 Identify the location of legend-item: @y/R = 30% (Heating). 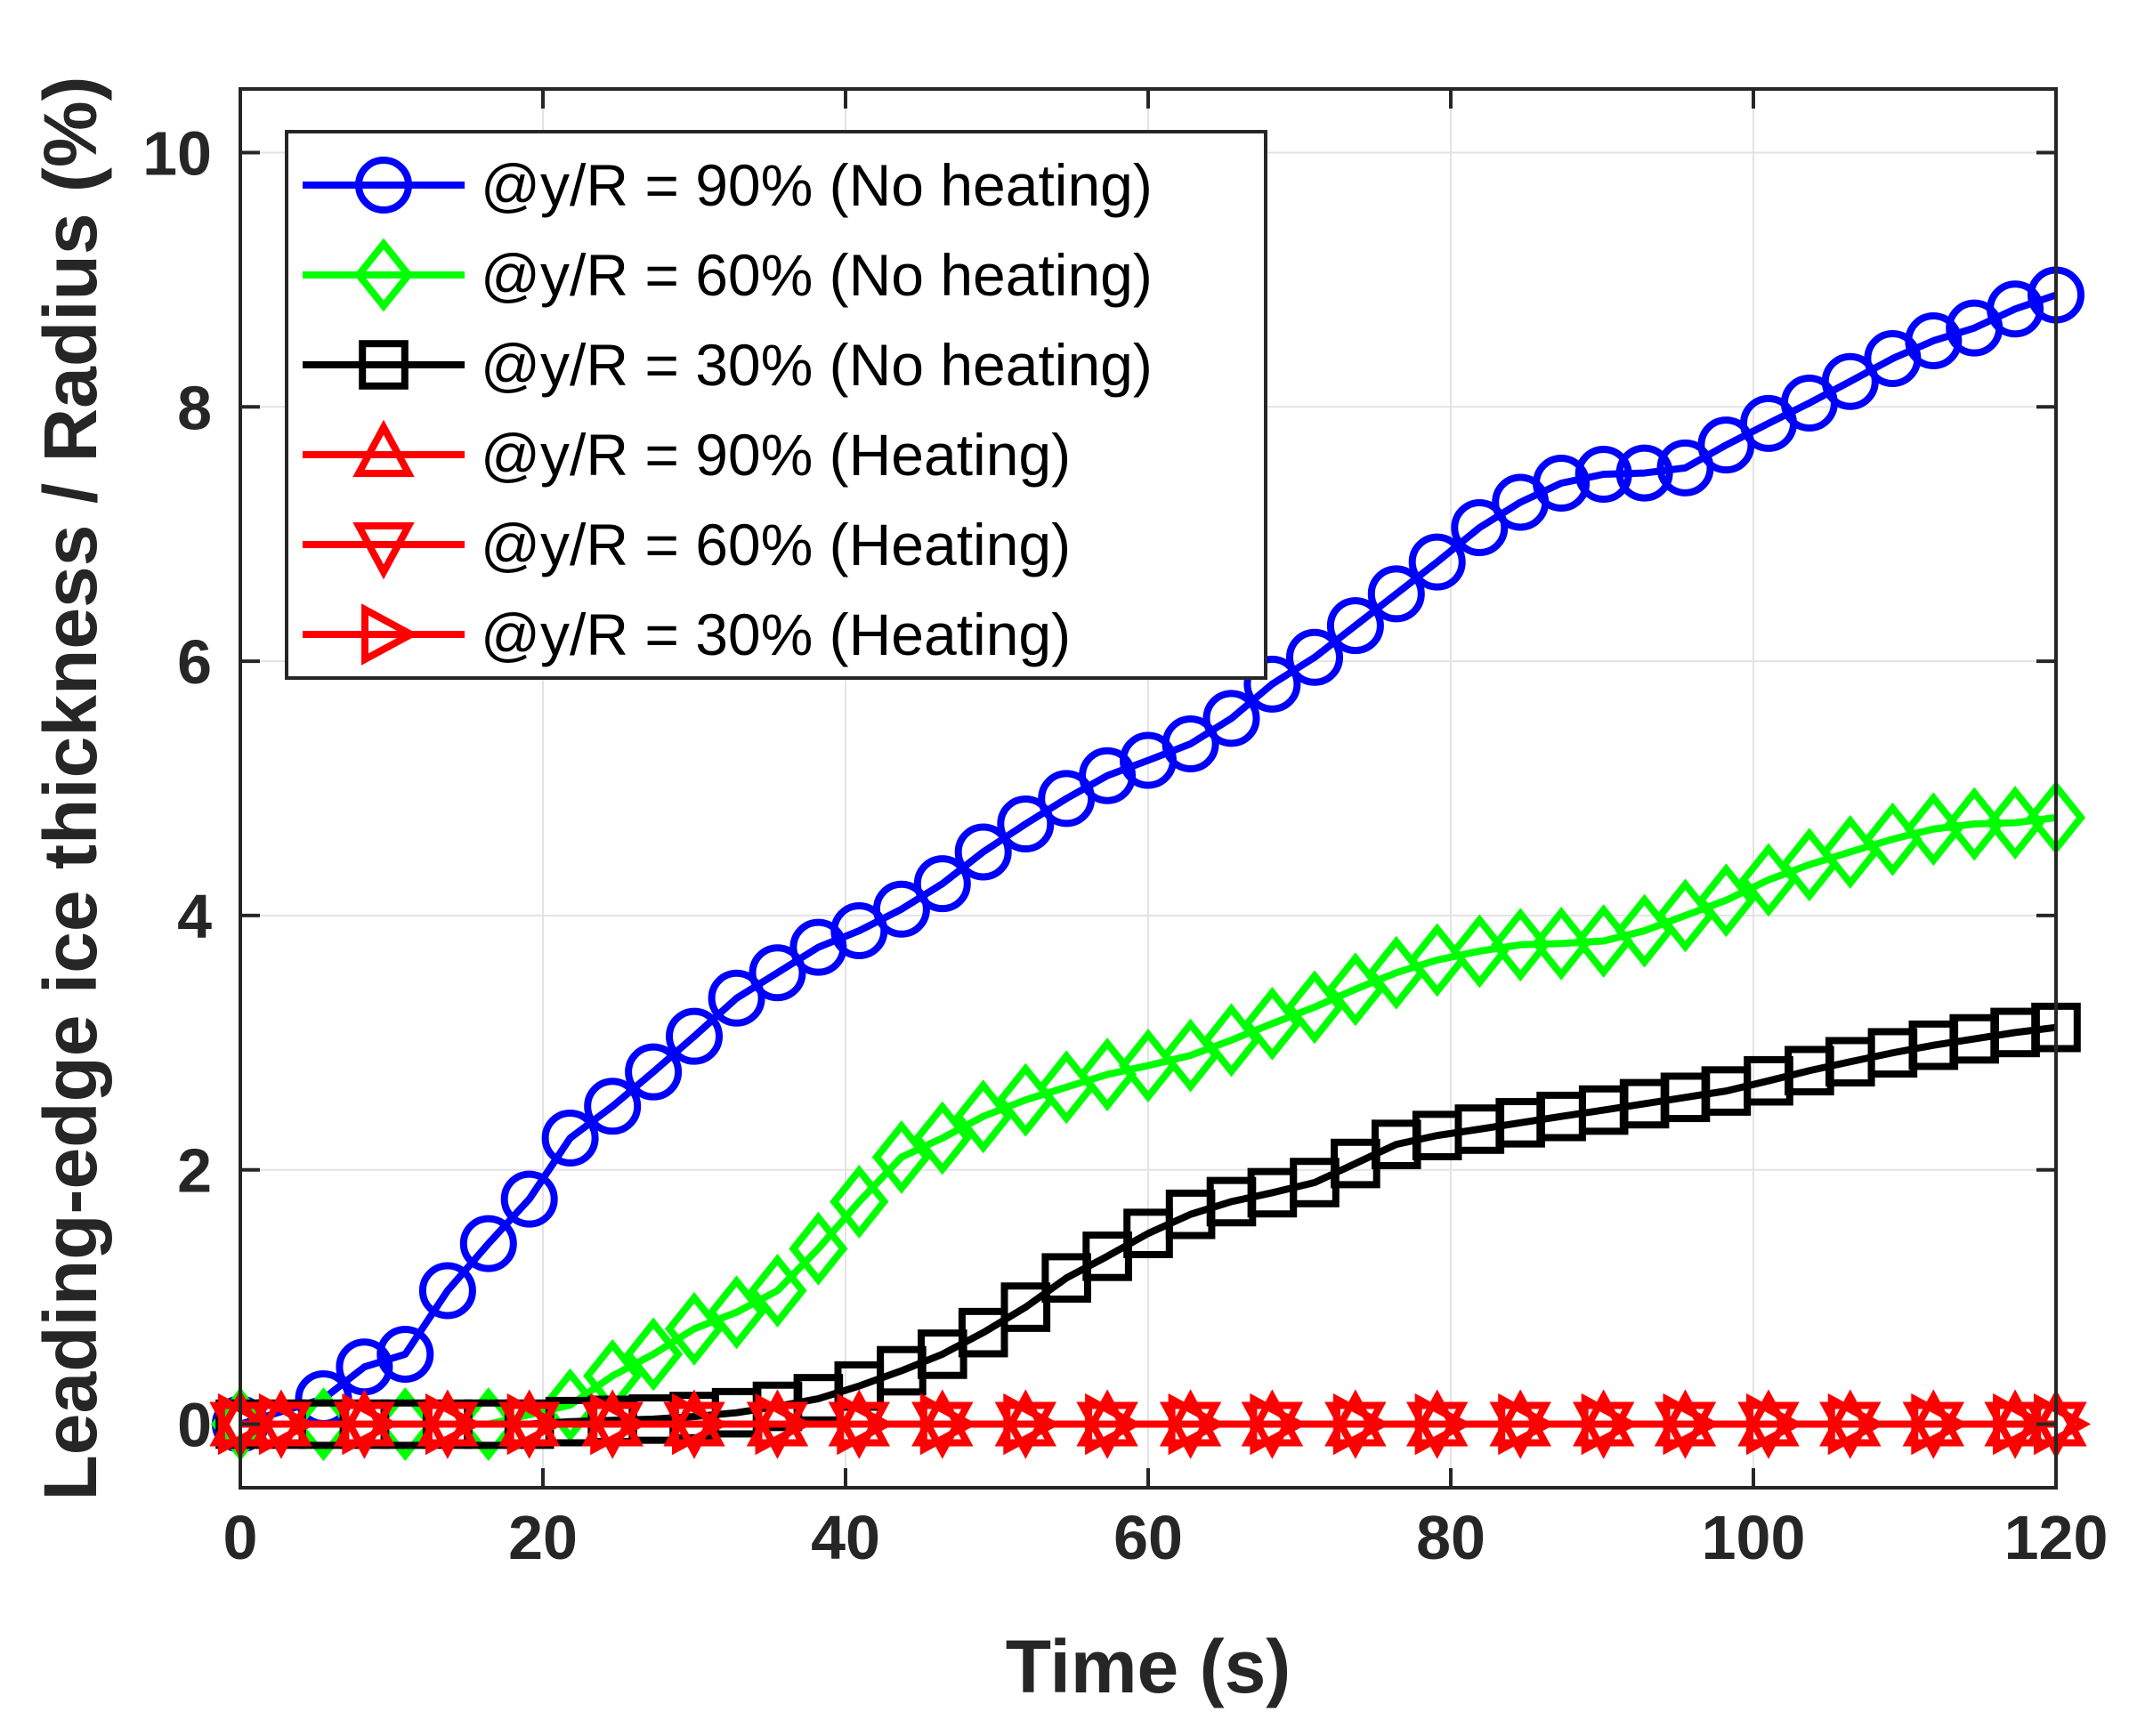
(687, 634).